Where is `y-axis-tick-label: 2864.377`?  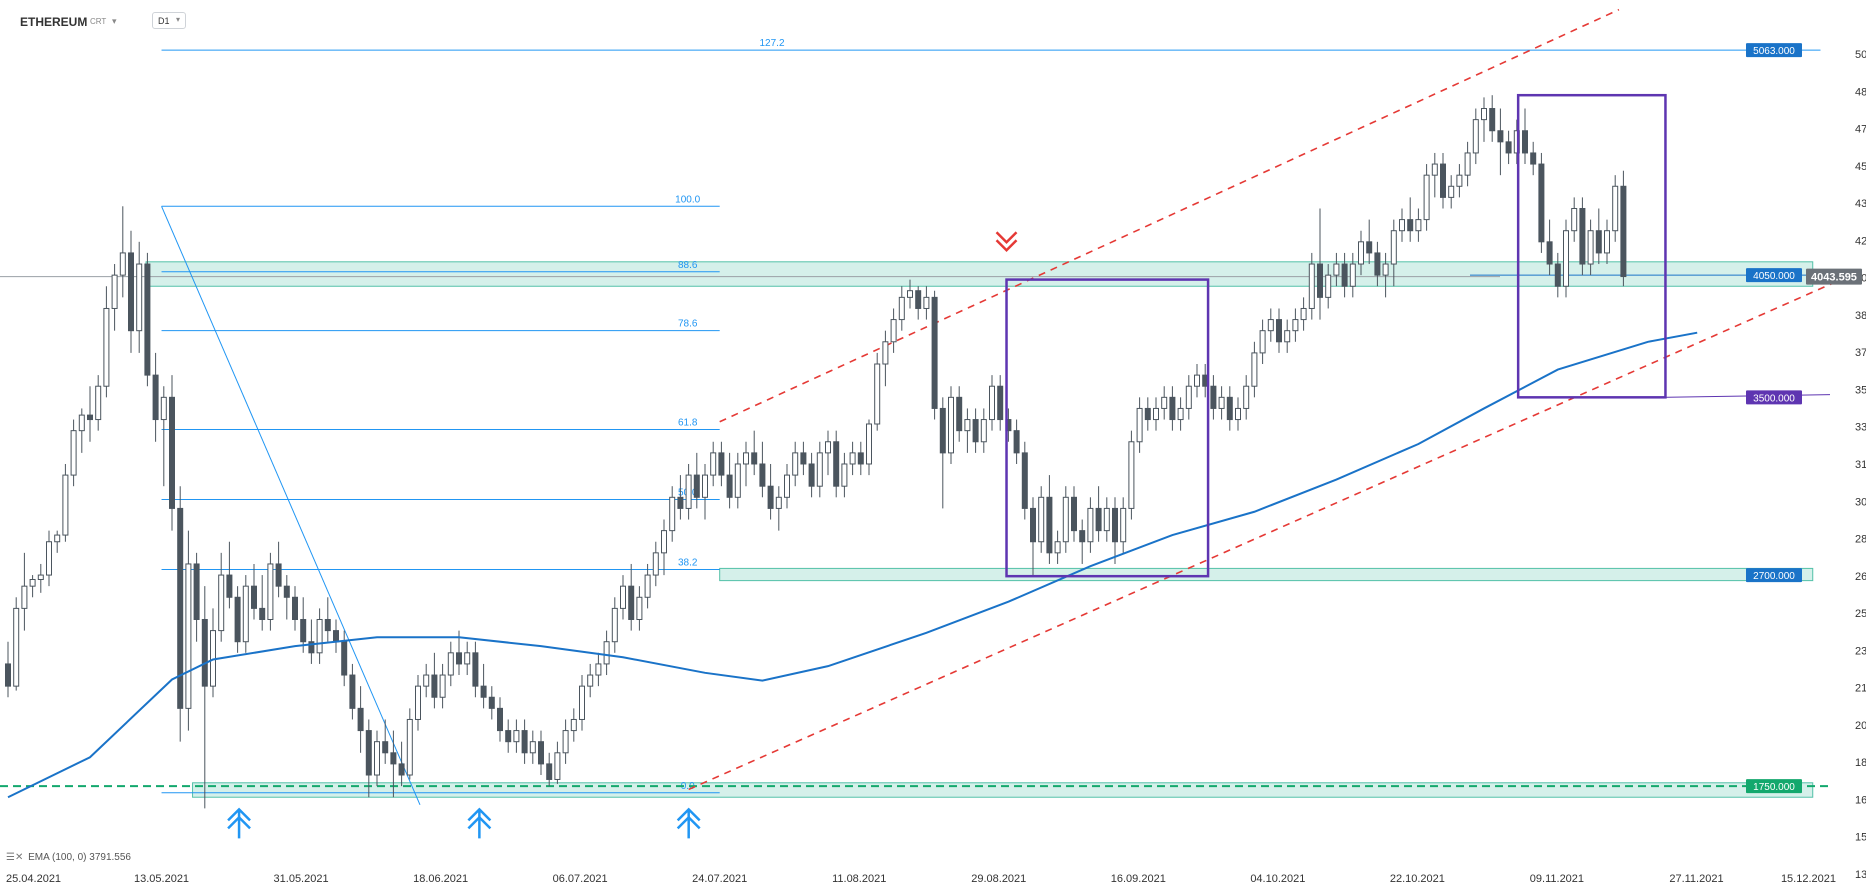
y-axis-tick-label: 2864.377 is located at coordinates (1860, 540).